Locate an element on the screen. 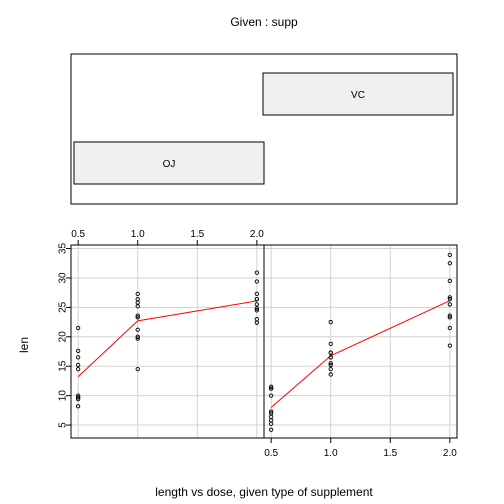 Image resolution: width=504 pixels, height=504 pixels. given-bar-vc is located at coordinates (358, 94).